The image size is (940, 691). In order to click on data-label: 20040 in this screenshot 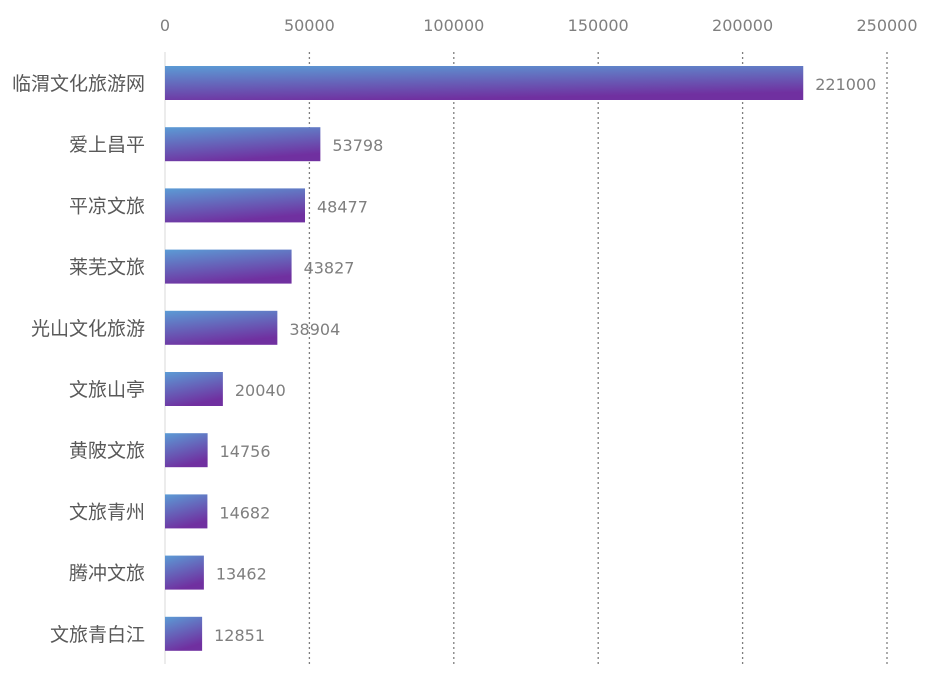, I will do `click(260, 390)`.